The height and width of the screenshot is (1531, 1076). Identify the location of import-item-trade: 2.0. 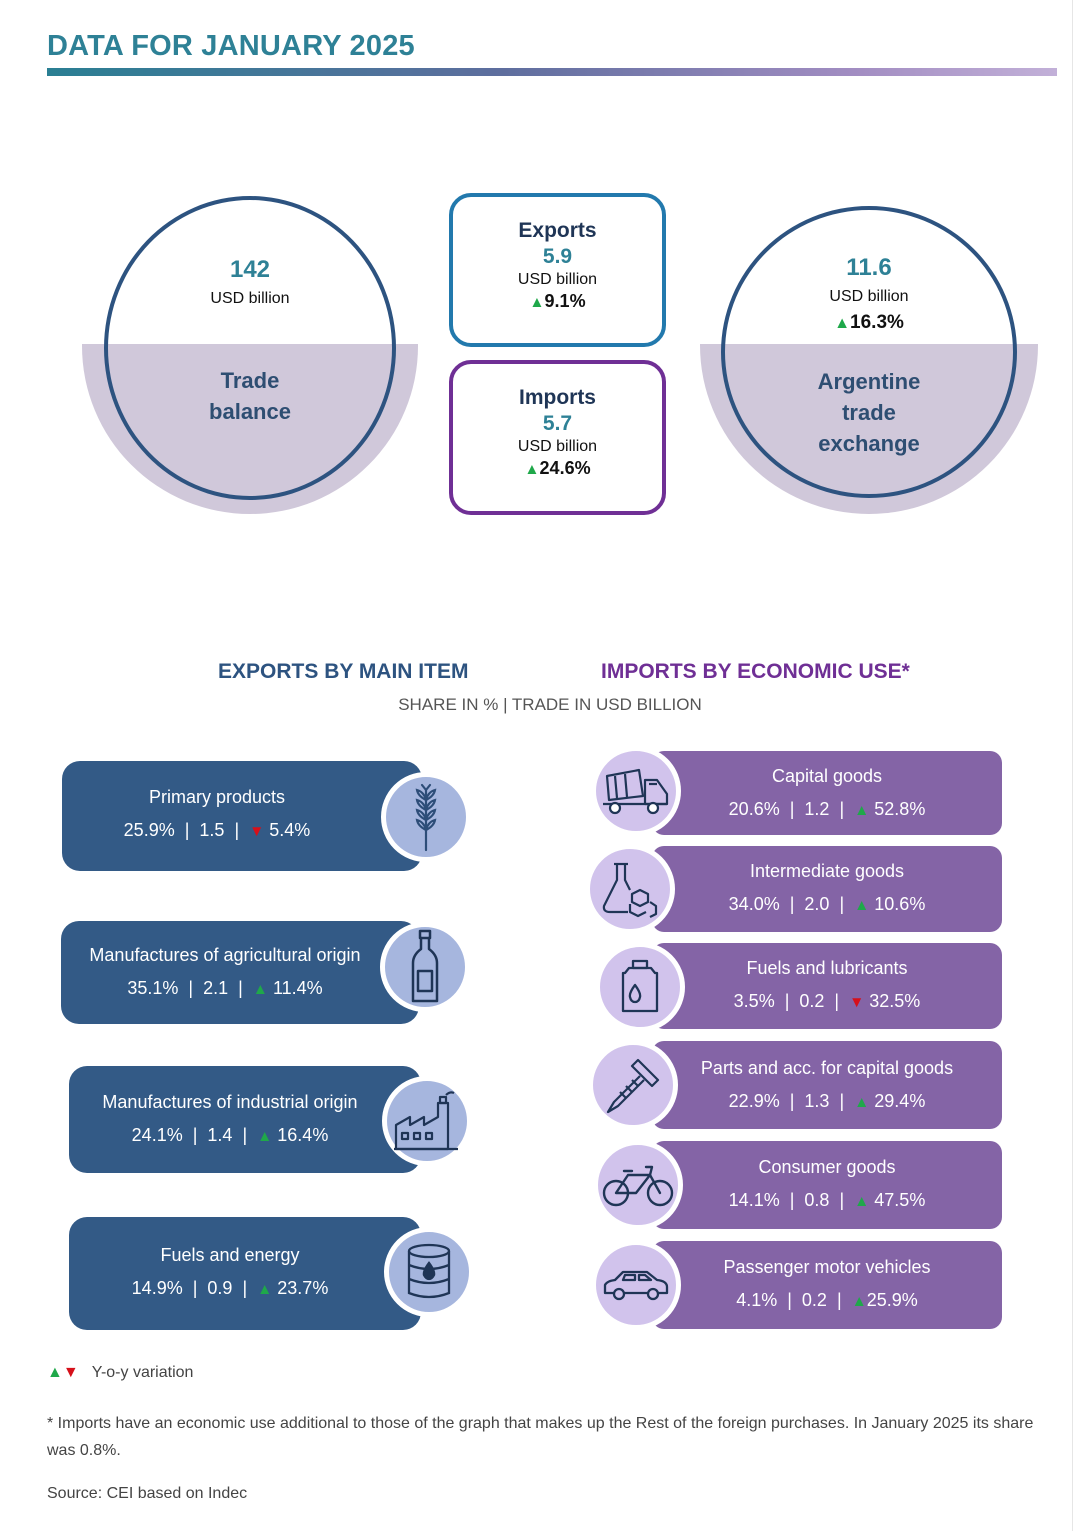
(817, 904).